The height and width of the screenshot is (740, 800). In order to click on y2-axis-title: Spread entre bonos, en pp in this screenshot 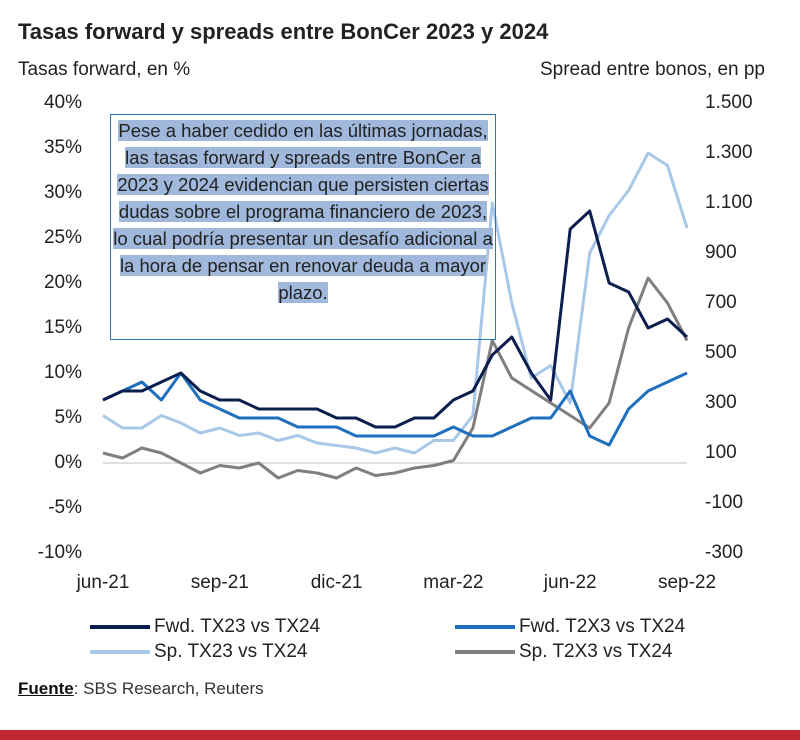, I will do `click(652, 69)`.